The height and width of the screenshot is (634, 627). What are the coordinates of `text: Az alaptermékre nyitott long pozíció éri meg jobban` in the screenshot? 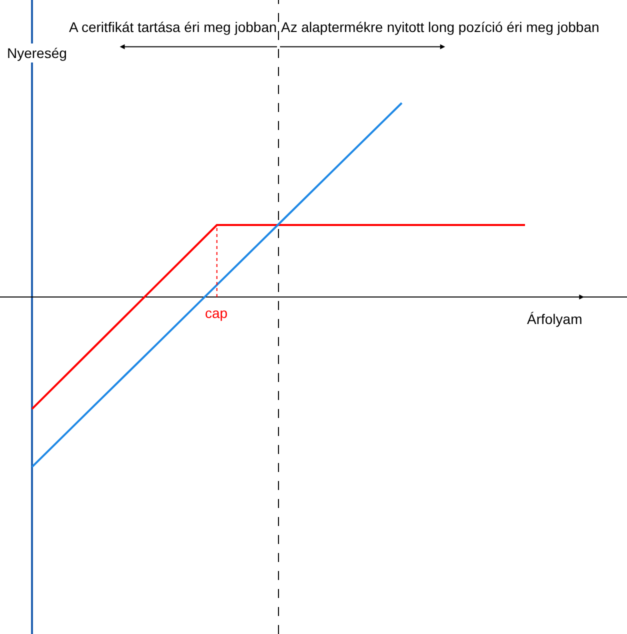 It's located at (440, 27).